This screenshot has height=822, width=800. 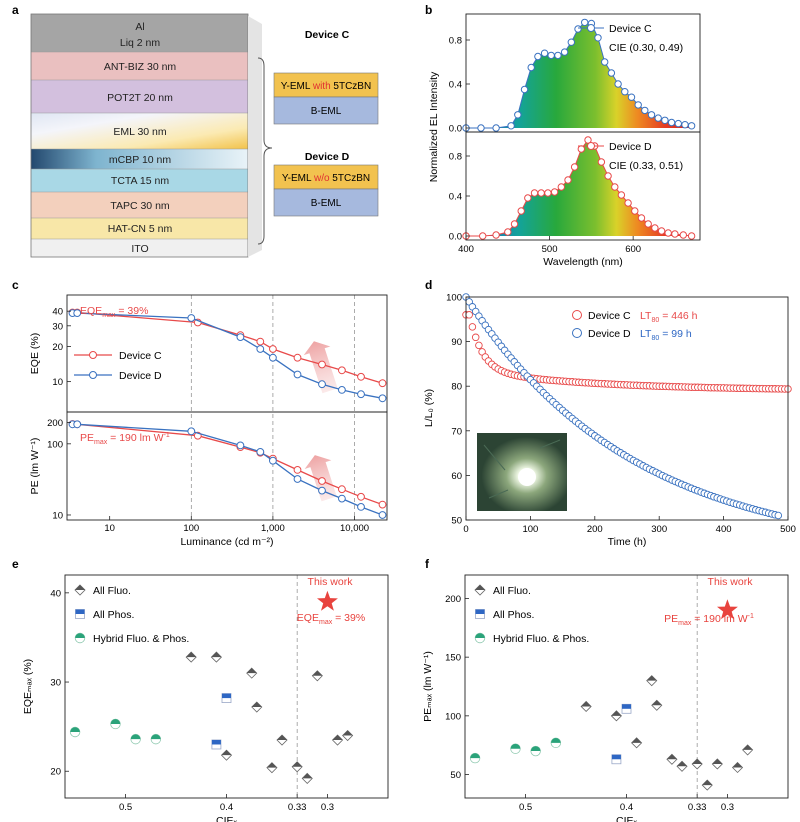 I want to click on device-d-beml-box, so click(x=326, y=202).